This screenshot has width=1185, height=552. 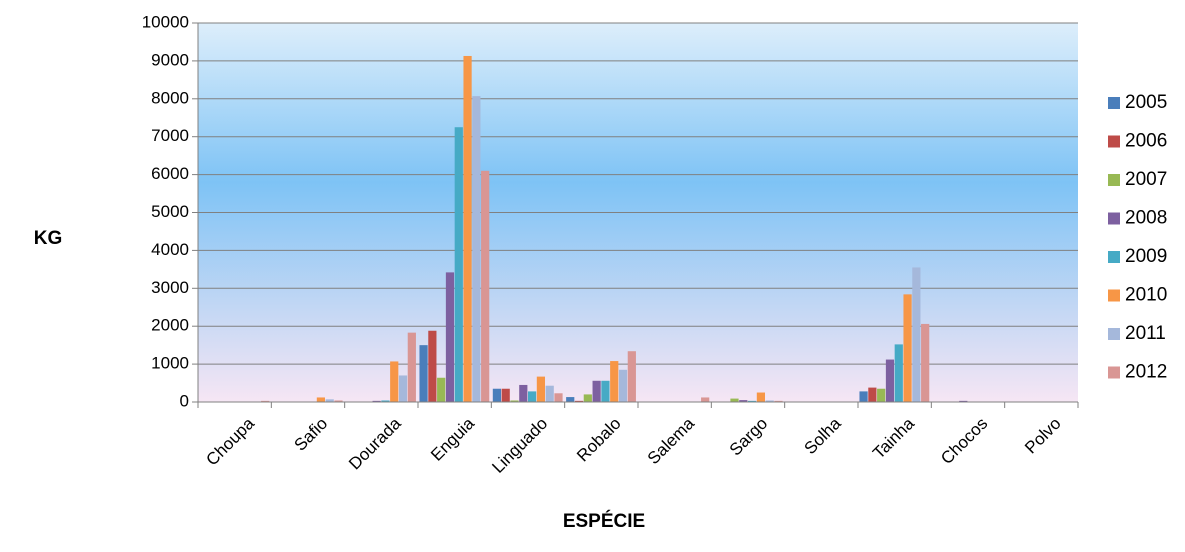 What do you see at coordinates (549, 393) in the screenshot?
I see `bar-linguado-2011` at bounding box center [549, 393].